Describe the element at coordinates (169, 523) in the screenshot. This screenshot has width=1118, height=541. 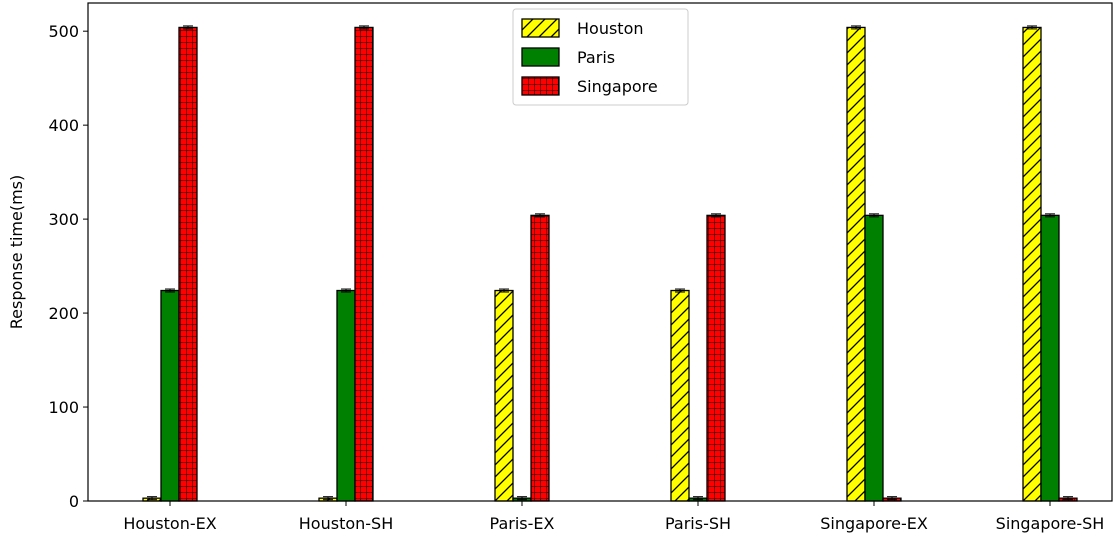
I see `x-tick-label: Houston-EX` at that location.